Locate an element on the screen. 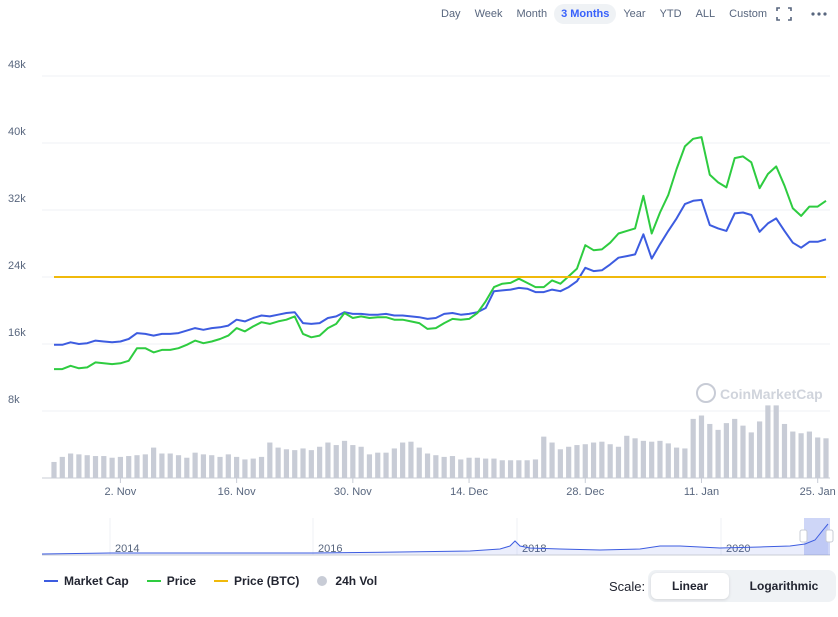 This screenshot has width=838, height=617. scale-logarithmic-button: Logarithmic is located at coordinates (784, 586).